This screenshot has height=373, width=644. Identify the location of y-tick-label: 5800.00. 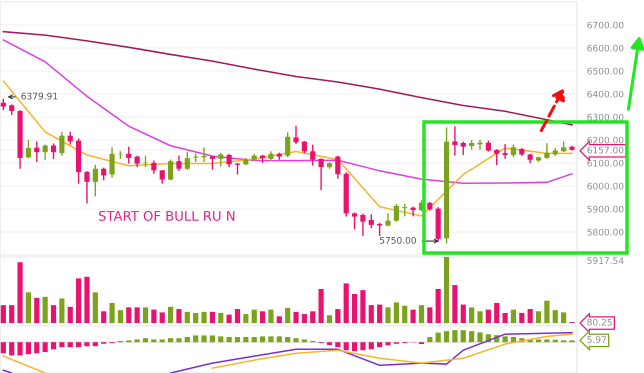
(605, 232).